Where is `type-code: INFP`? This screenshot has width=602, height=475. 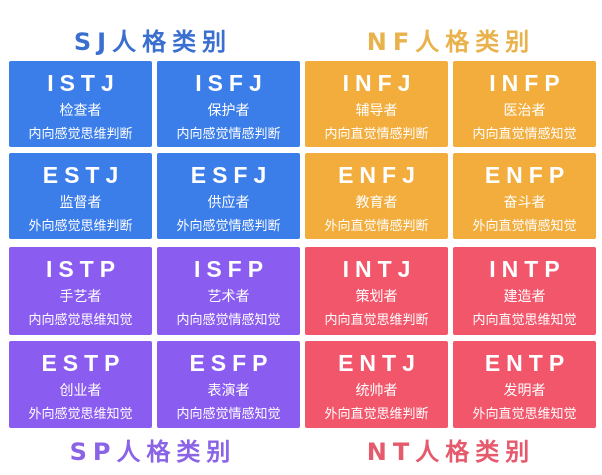
type-code: INFP is located at coordinates (527, 83).